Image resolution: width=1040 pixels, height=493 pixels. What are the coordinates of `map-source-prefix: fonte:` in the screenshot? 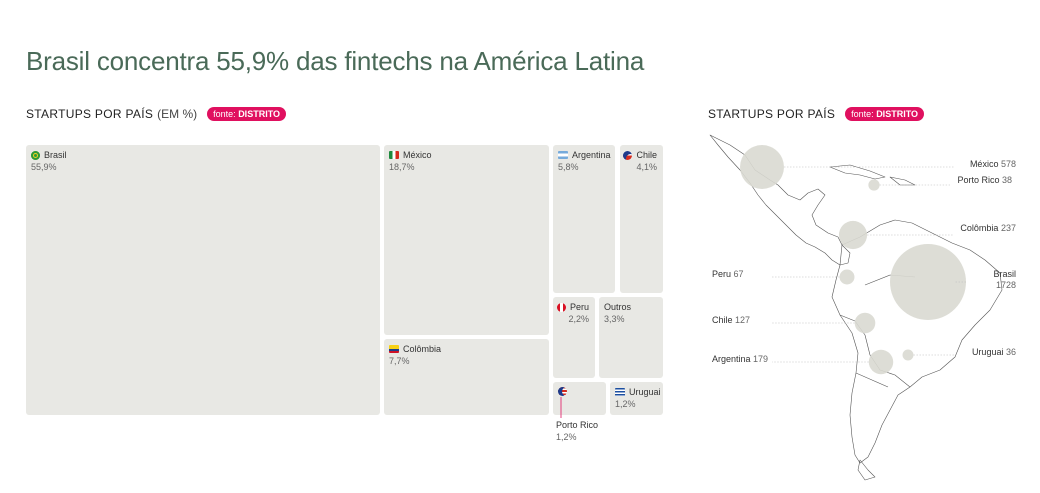 It's located at (862, 114).